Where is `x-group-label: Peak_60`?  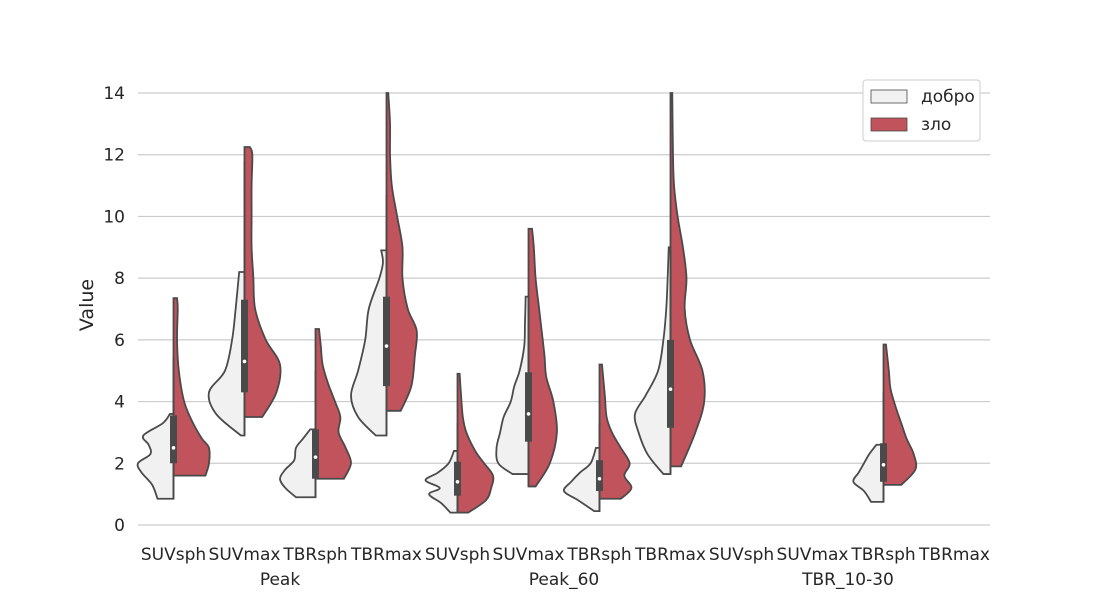 x-group-label: Peak_60 is located at coordinates (564, 580).